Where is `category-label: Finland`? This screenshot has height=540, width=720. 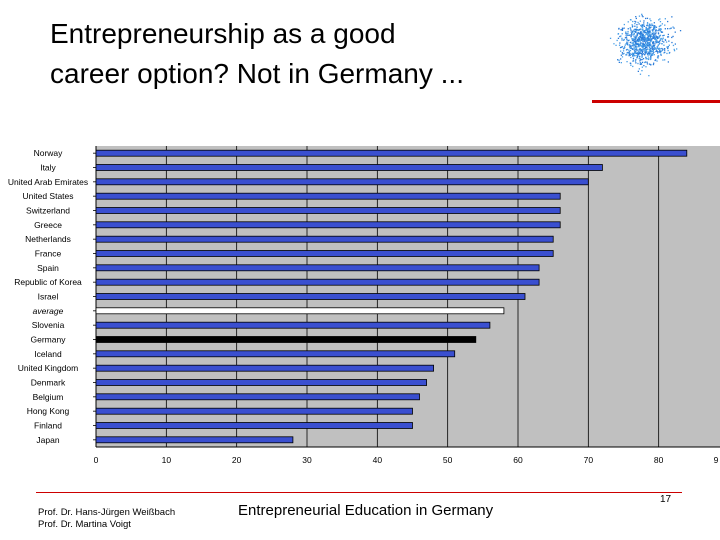 category-label: Finland is located at coordinates (48, 426).